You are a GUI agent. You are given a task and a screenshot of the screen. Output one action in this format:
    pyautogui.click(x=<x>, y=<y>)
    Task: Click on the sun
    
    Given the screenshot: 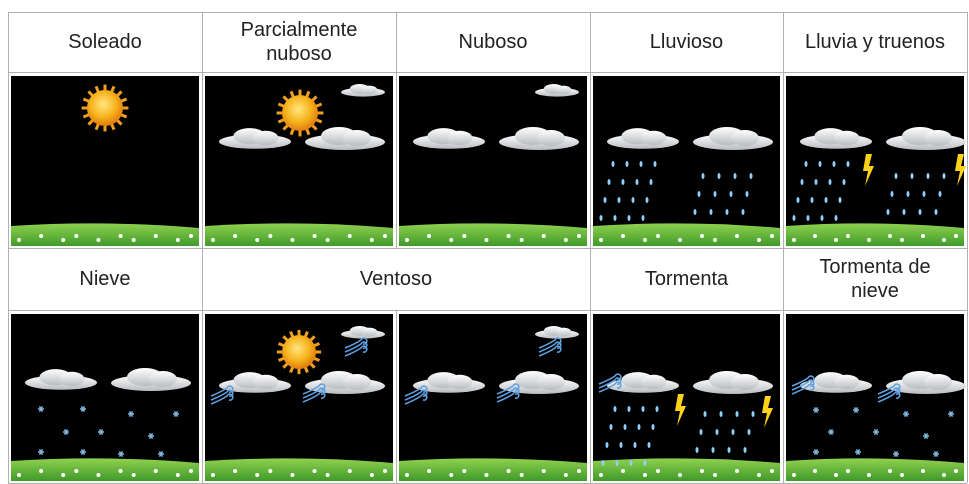 What is the action you would take?
    pyautogui.click(x=300, y=113)
    